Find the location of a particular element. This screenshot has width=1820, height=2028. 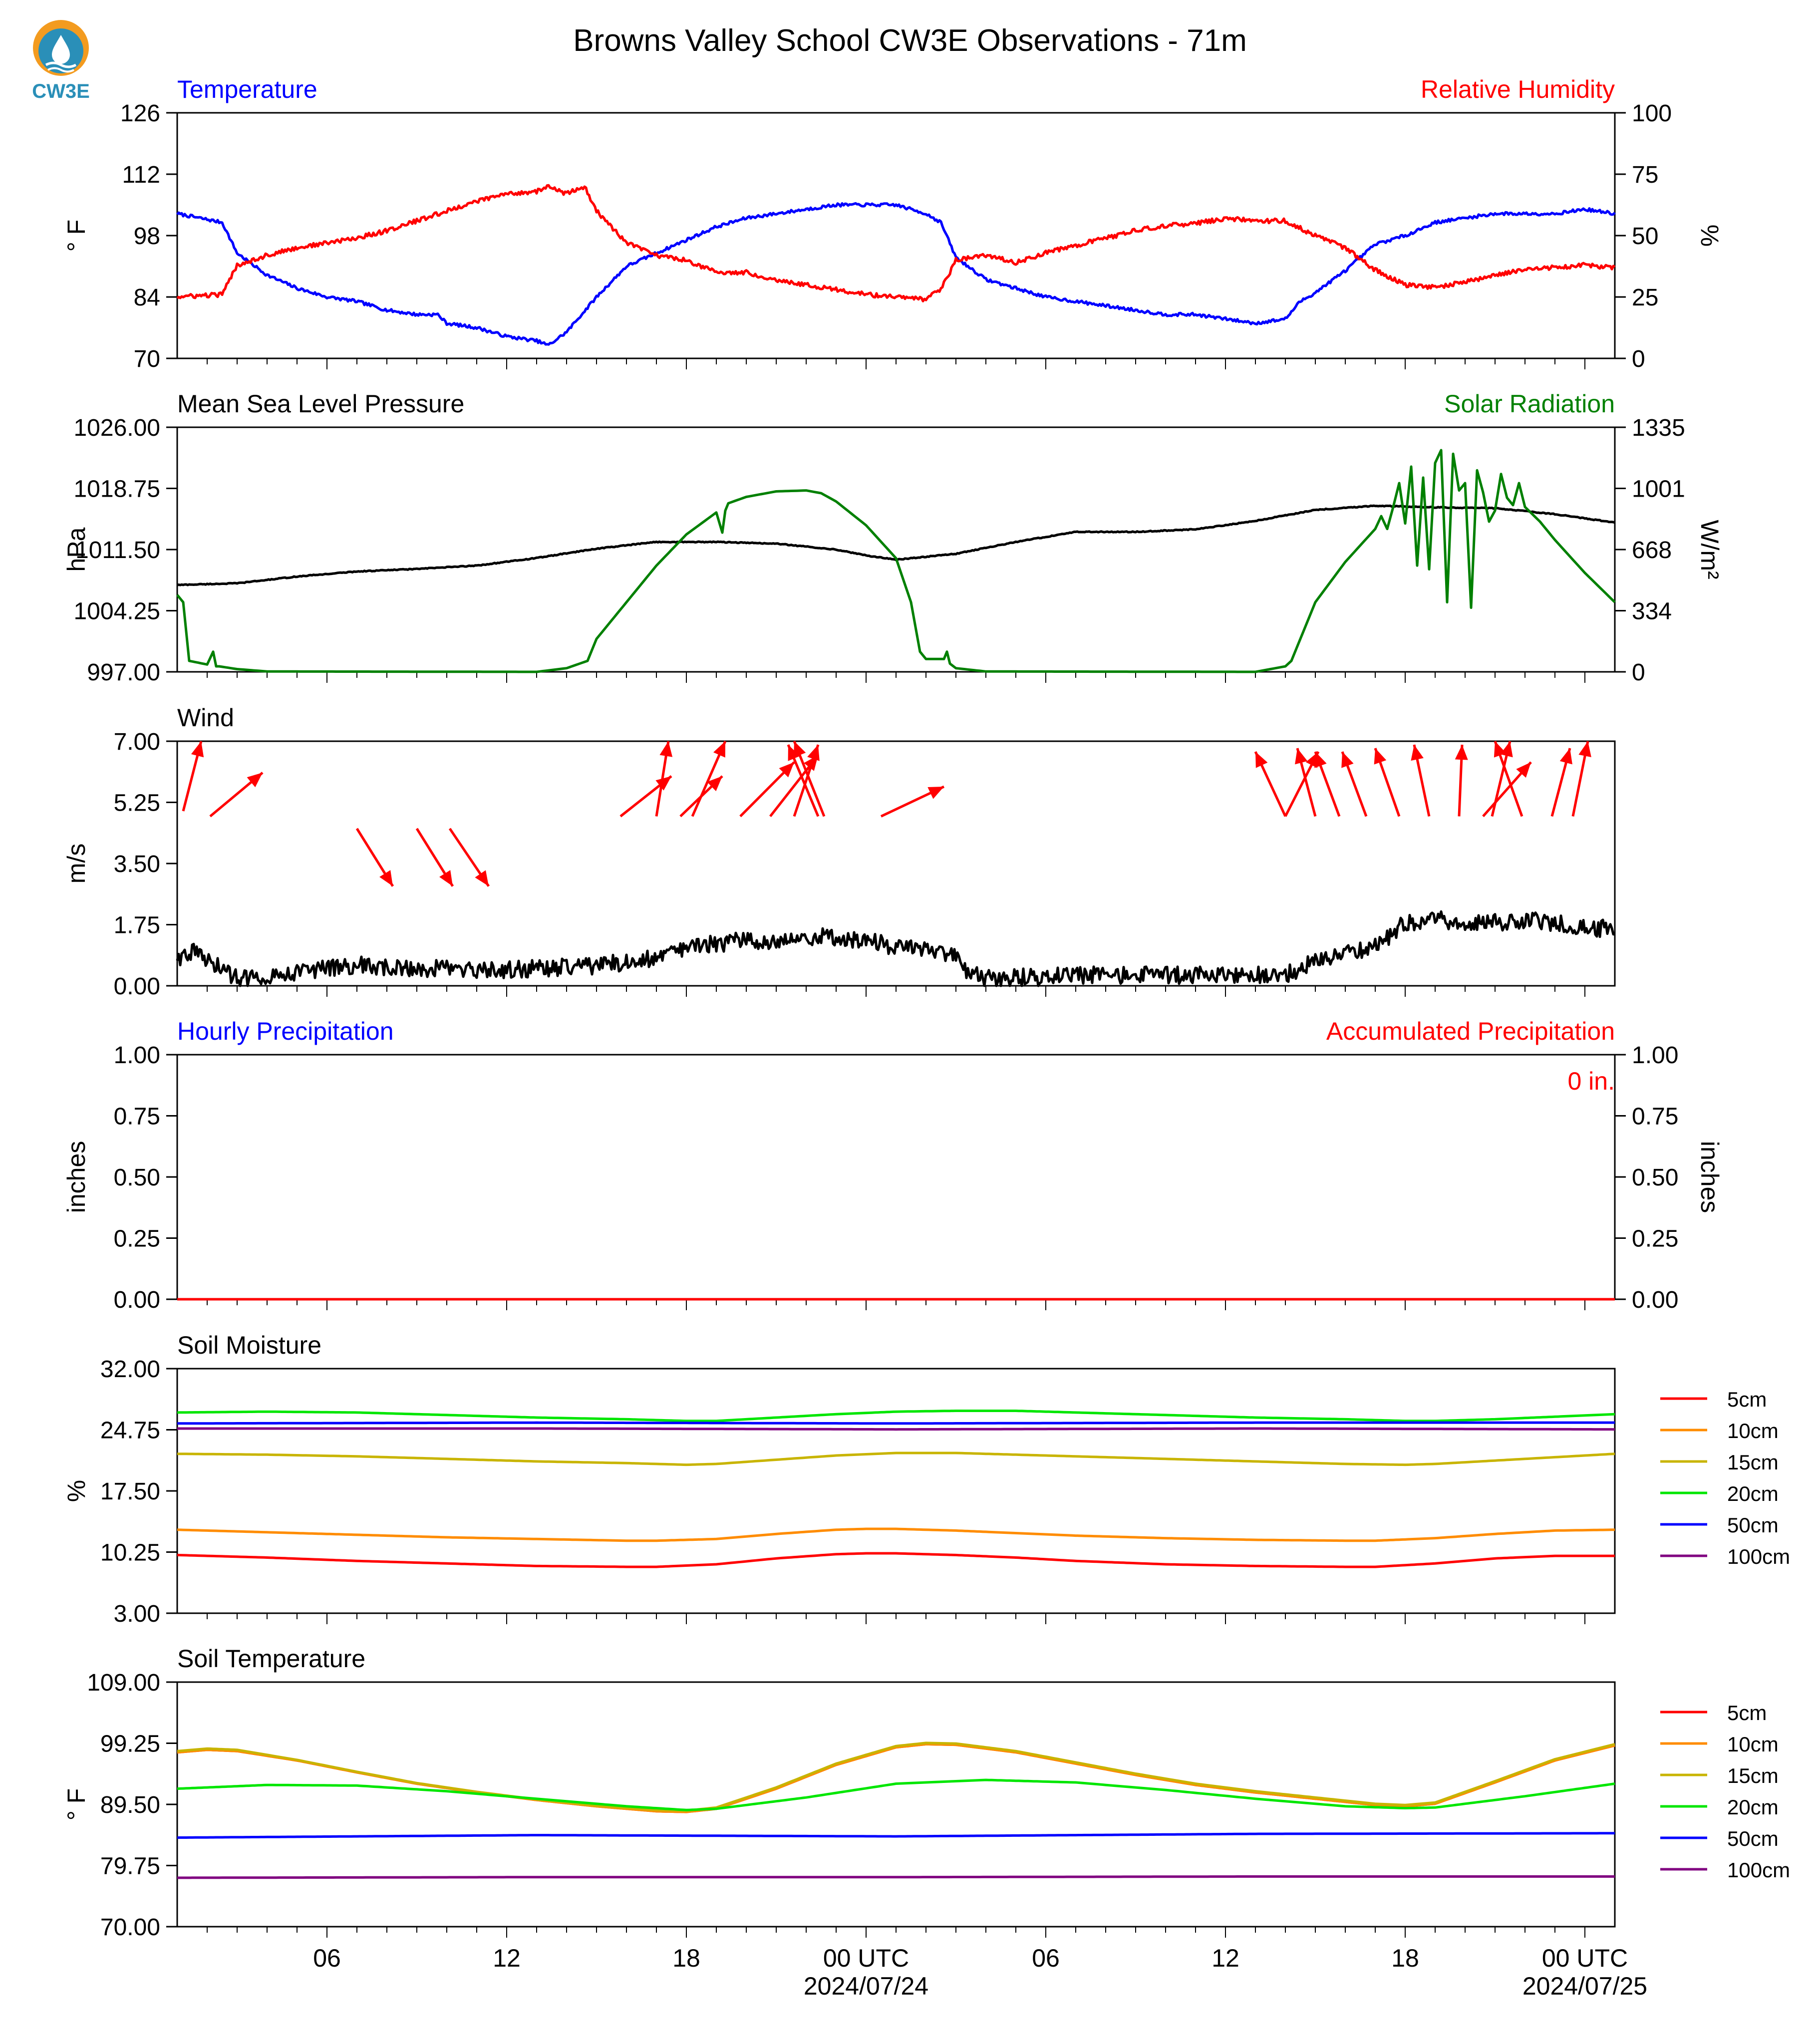

y-tick-label: 79.75 is located at coordinates (130, 1866).